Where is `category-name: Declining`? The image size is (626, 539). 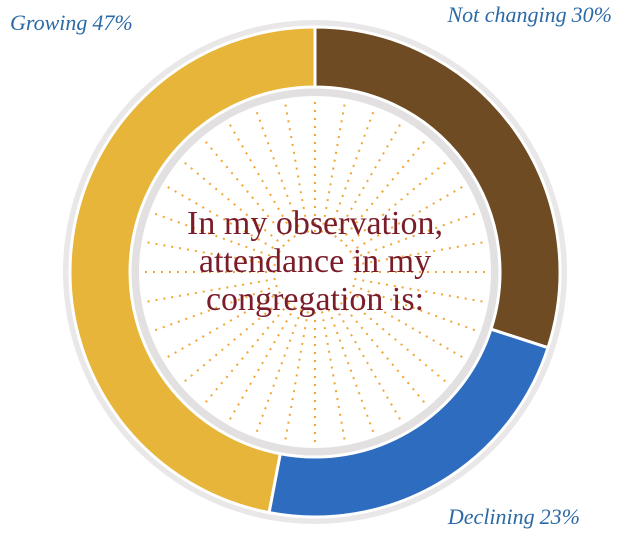 category-name: Declining is located at coordinates (491, 516).